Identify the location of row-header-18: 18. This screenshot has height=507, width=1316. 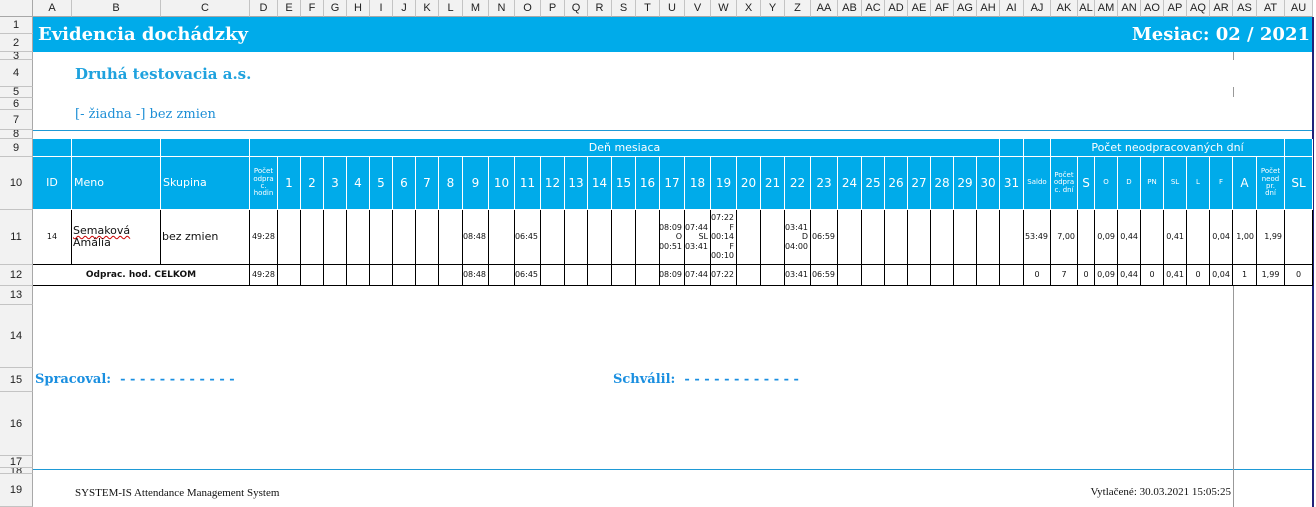
(16, 471).